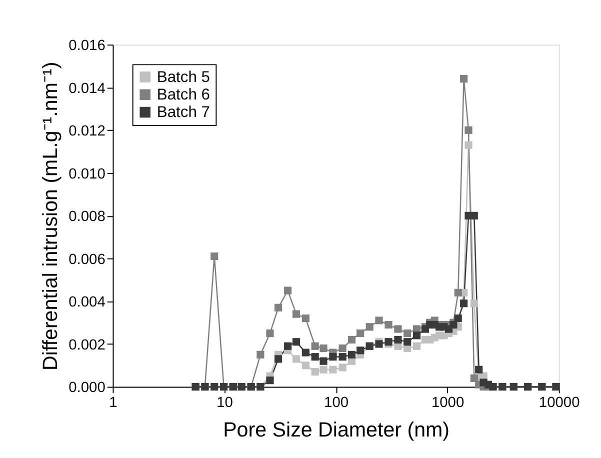  I want to click on legend-label: Batch 6, so click(183, 95).